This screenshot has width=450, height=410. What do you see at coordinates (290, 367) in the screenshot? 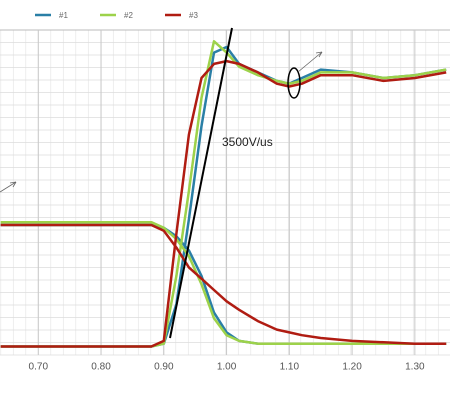
I see `x-tick-label: 1.10` at bounding box center [290, 367].